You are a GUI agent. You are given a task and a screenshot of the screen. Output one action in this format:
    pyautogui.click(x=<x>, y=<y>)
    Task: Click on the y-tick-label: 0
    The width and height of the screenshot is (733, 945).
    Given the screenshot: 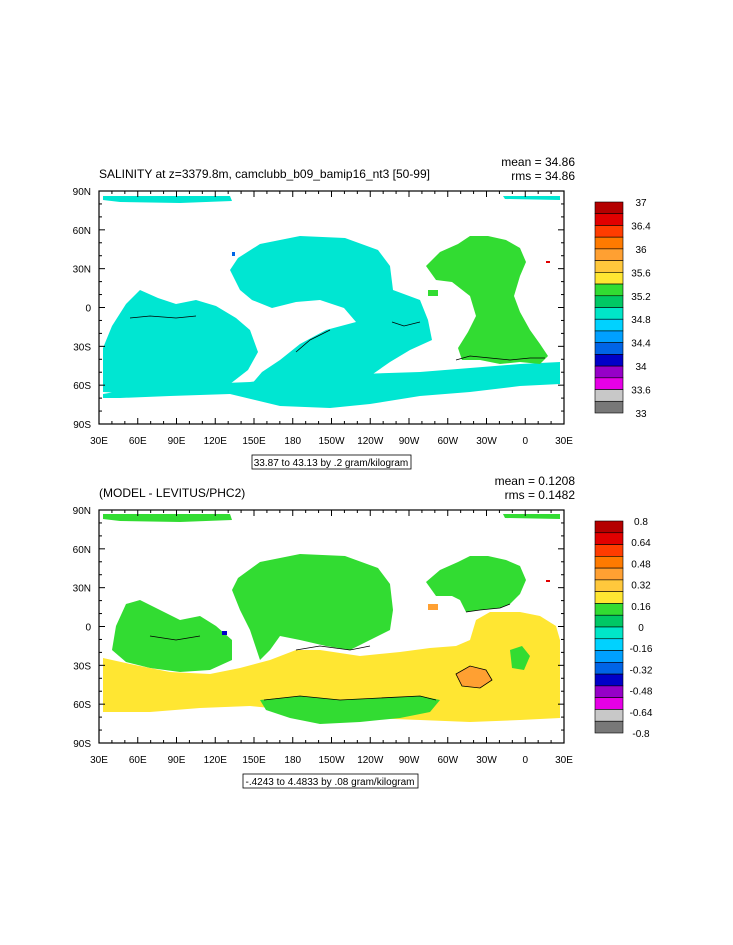 What is the action you would take?
    pyautogui.click(x=88, y=628)
    